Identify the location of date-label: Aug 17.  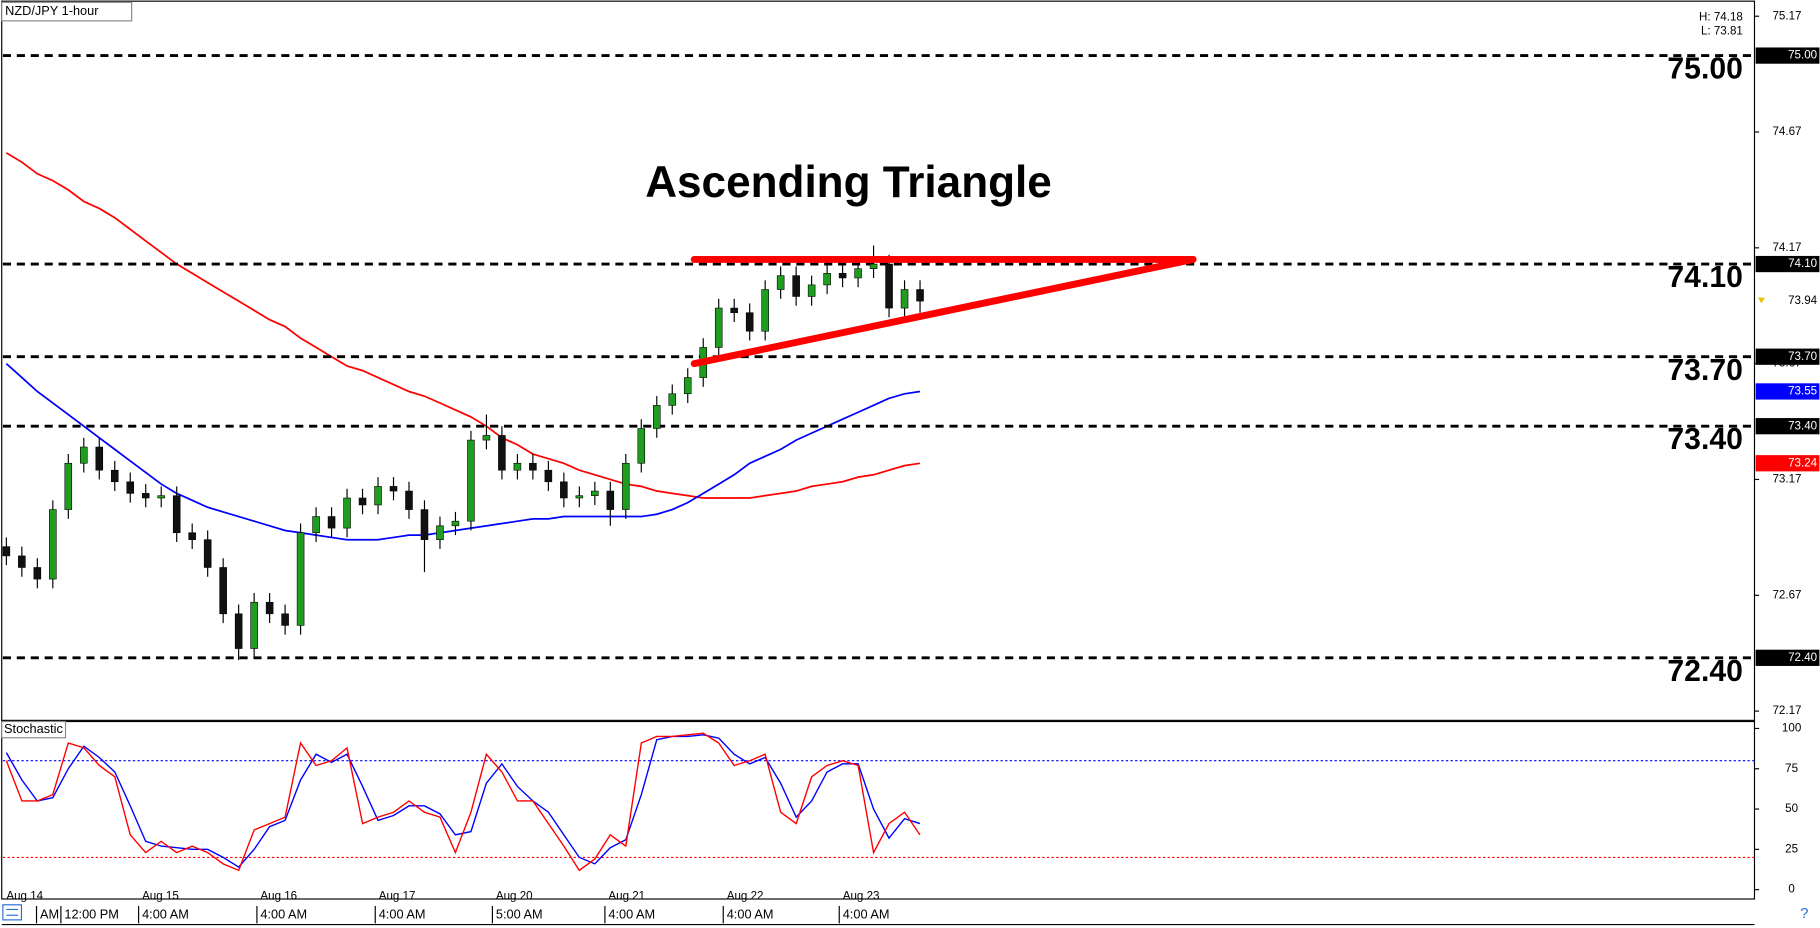
(397, 896).